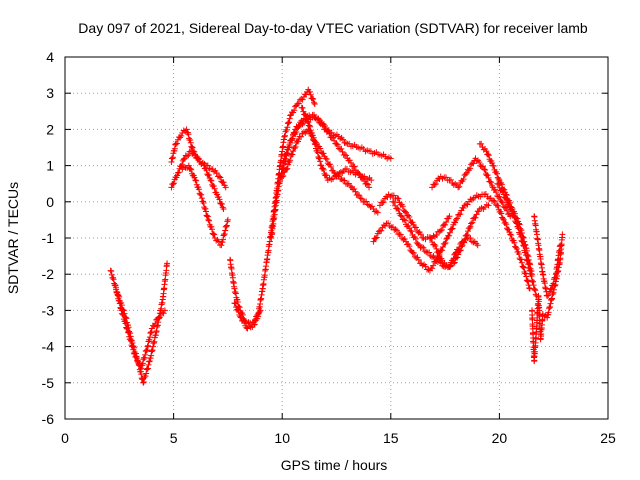 The image size is (640, 480). Describe the element at coordinates (48, 383) in the screenshot. I see `y-tick-label: -5` at that location.